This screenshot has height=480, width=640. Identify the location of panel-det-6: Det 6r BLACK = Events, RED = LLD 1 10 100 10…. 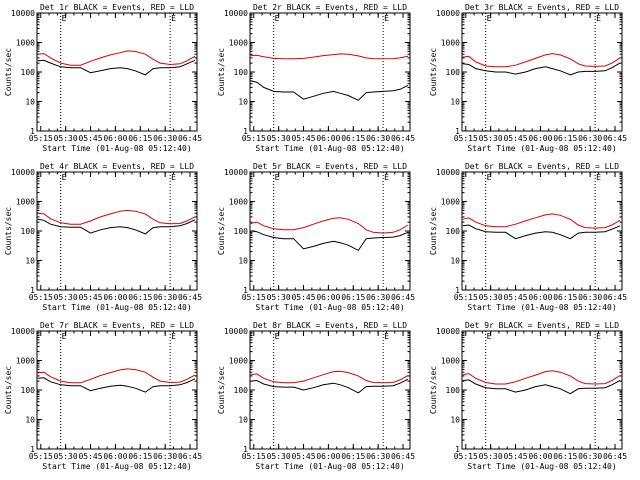
(528, 237).